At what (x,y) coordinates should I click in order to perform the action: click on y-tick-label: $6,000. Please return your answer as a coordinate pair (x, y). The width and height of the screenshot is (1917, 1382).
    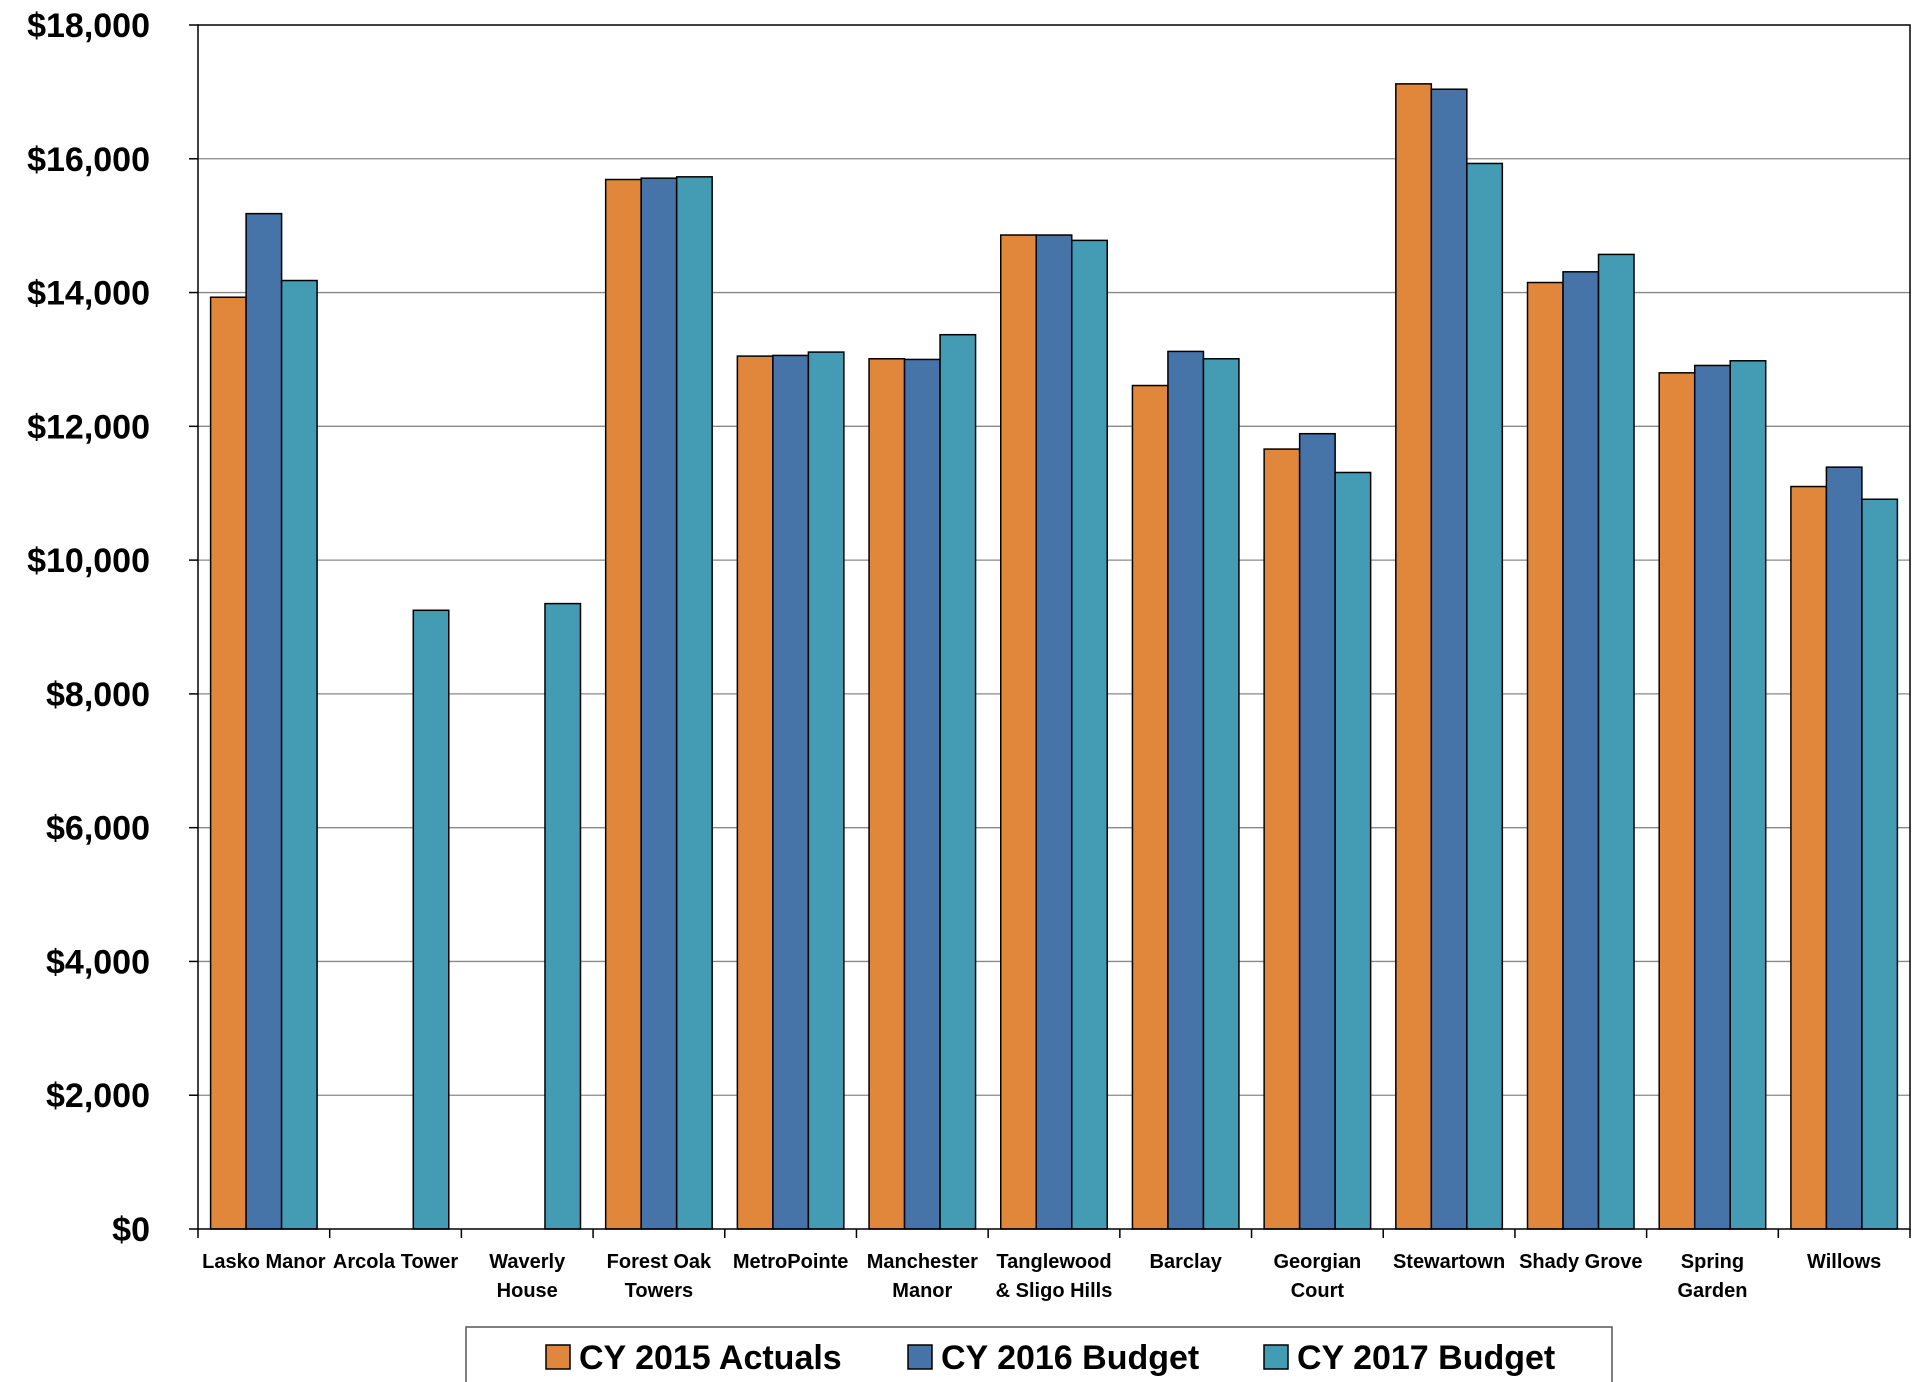
    Looking at the image, I should click on (98, 829).